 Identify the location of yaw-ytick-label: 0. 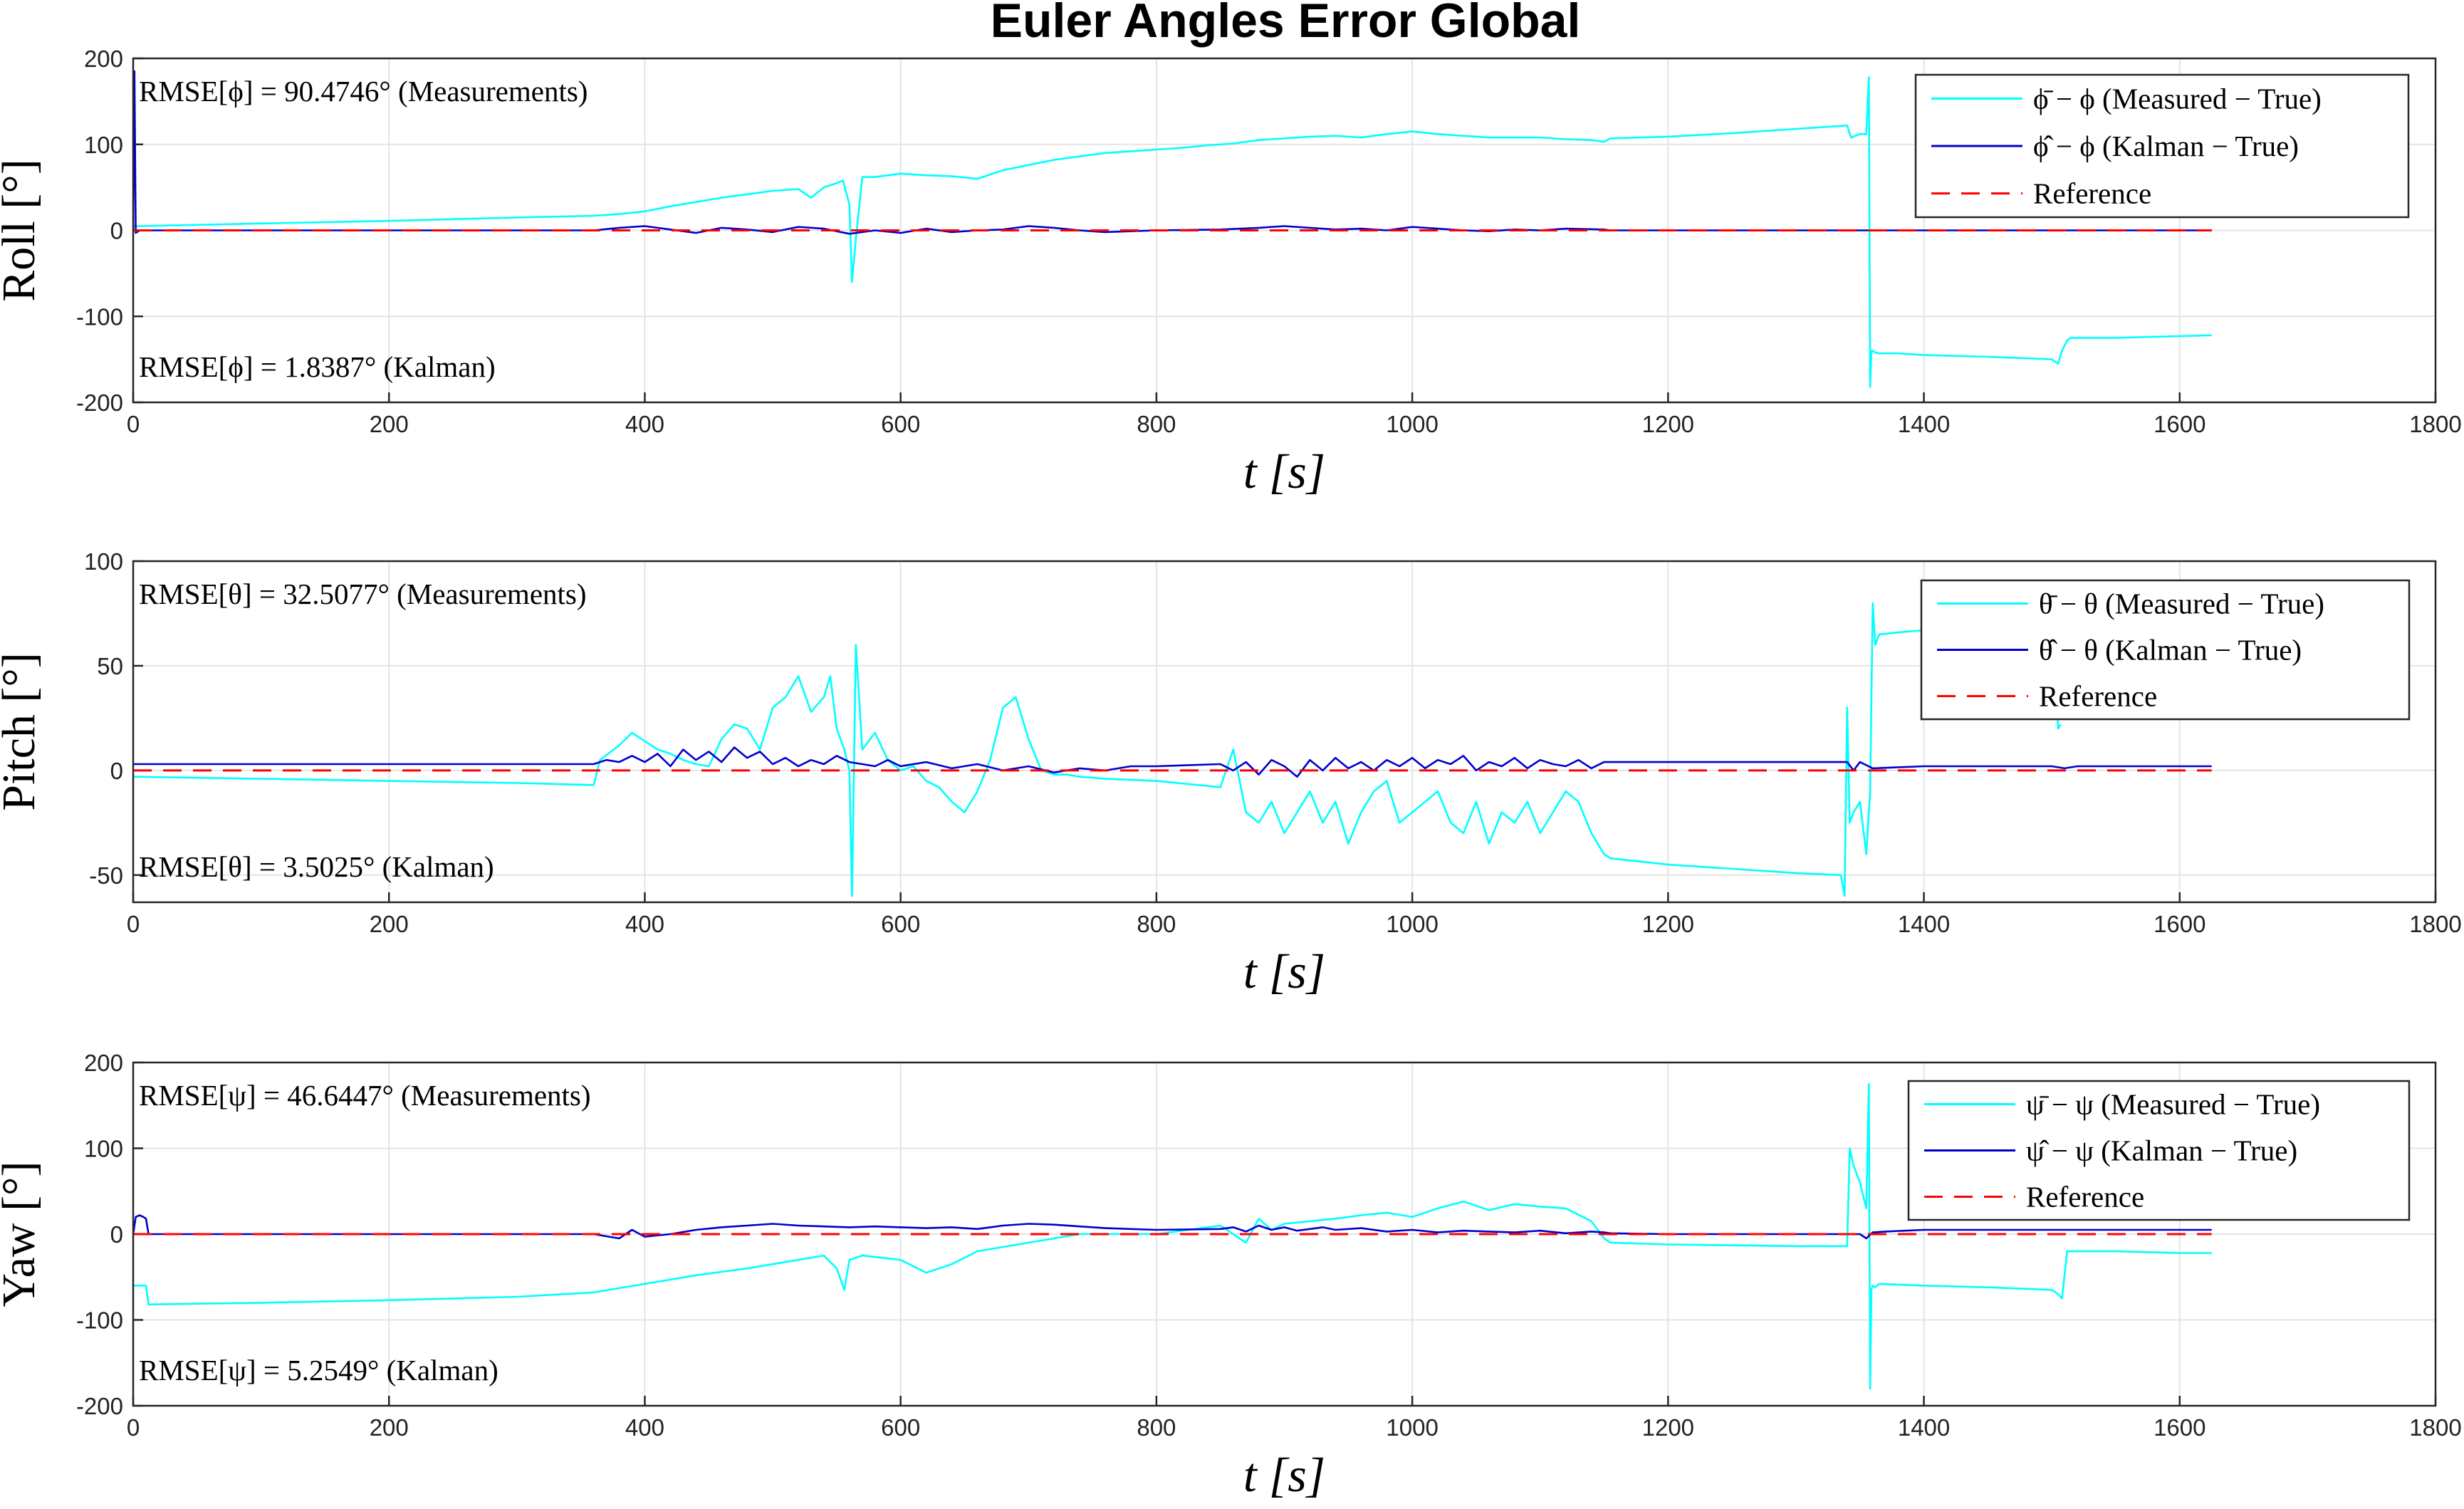
(116, 1234).